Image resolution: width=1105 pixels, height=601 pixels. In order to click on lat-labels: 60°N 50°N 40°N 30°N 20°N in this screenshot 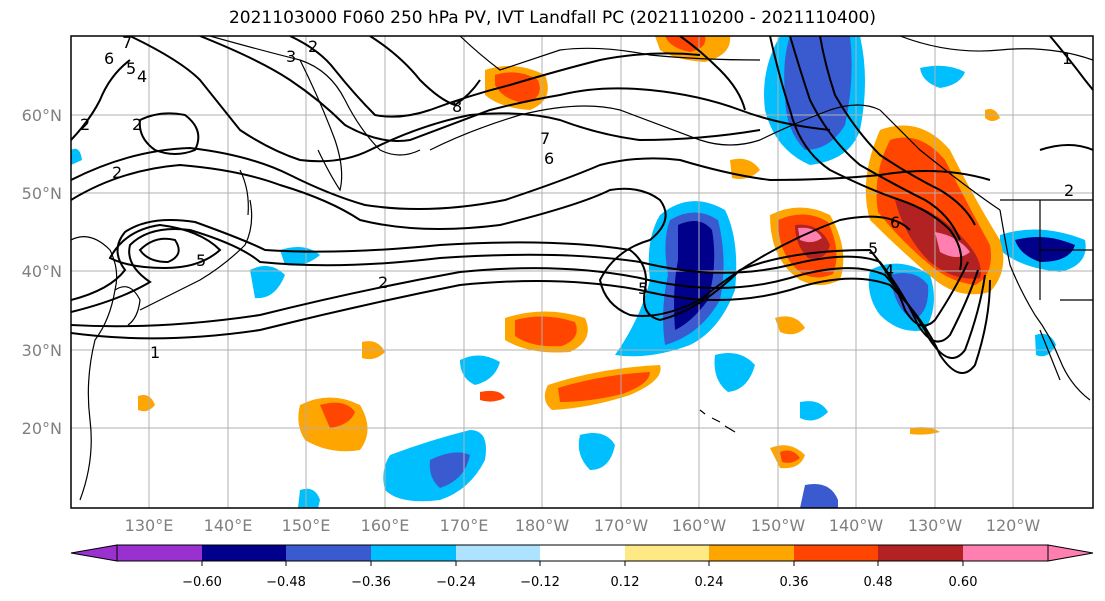, I will do `click(42, 272)`.